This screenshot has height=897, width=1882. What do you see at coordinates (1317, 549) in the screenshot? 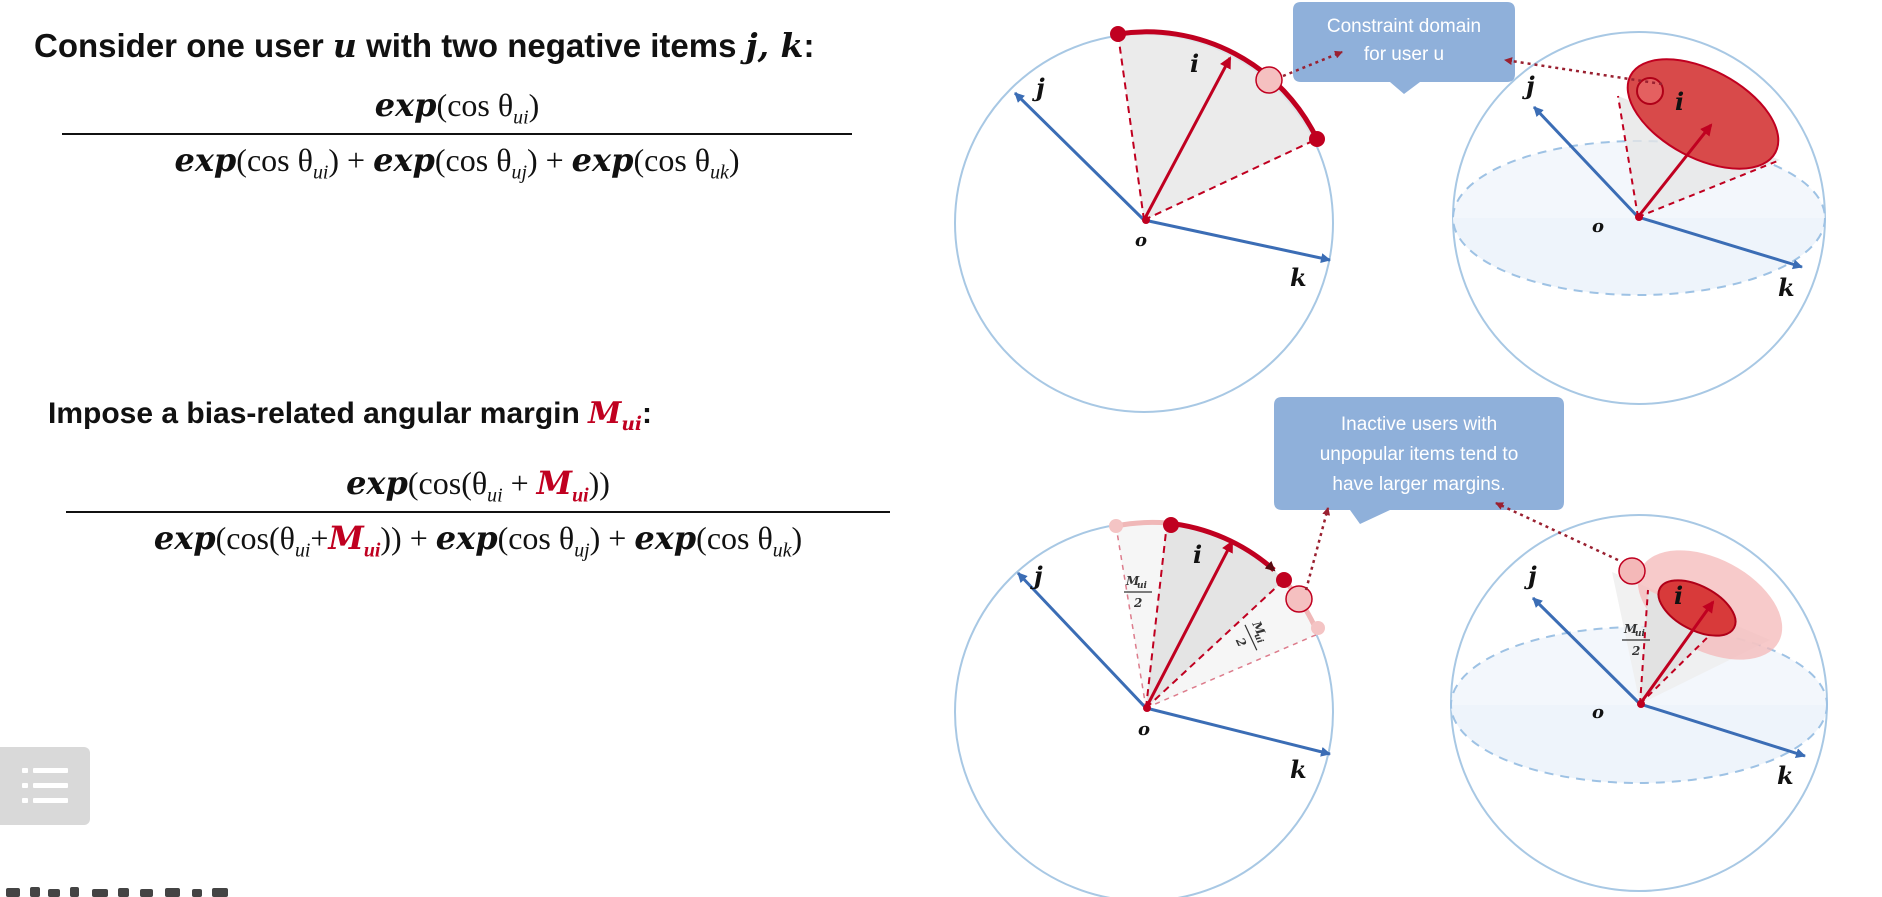
I see `callout-pointer-left` at bounding box center [1317, 549].